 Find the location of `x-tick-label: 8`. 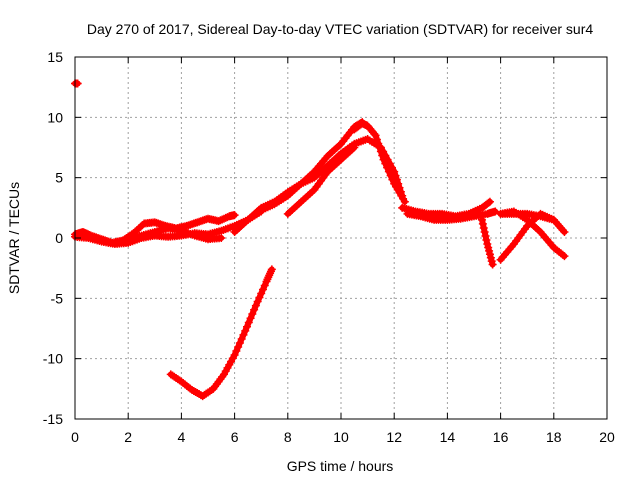

x-tick-label: 8 is located at coordinates (288, 437).